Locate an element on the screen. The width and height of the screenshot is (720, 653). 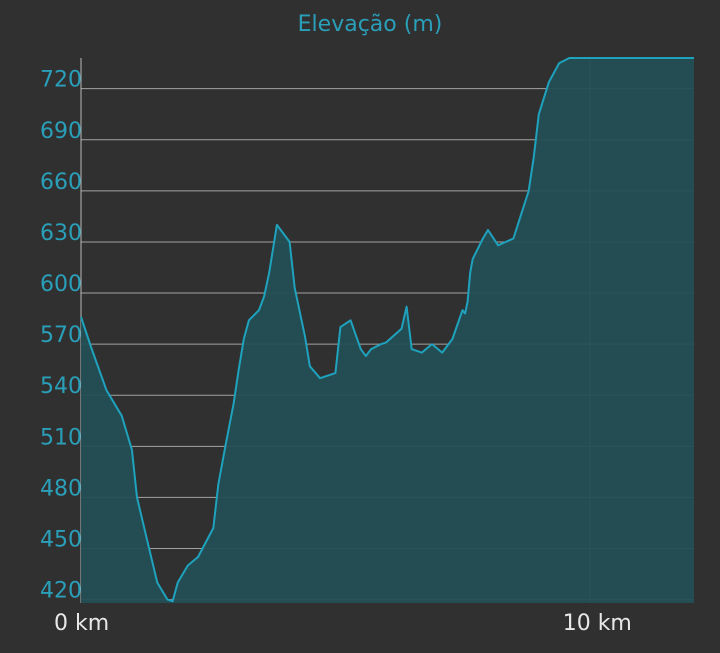
y-tick-label-630: 630 is located at coordinates (61, 233).